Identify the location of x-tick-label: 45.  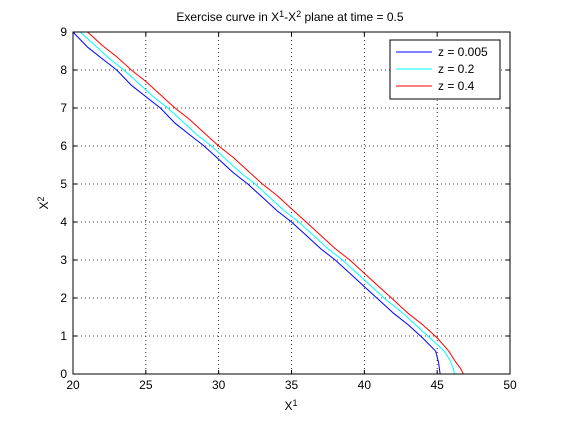
(437, 385).